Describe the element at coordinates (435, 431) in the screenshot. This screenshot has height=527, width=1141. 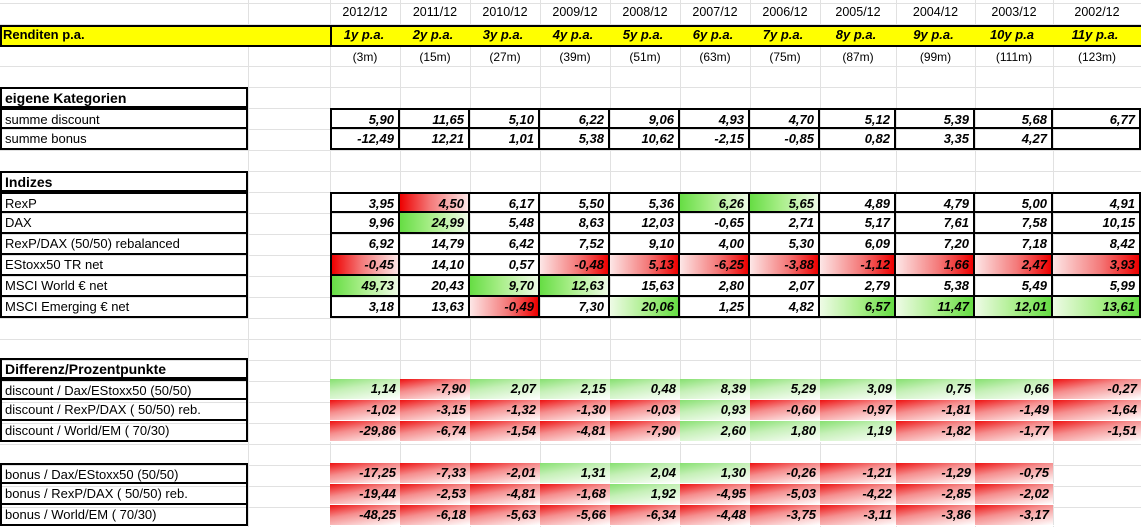
I see `table-cell: -6,74` at that location.